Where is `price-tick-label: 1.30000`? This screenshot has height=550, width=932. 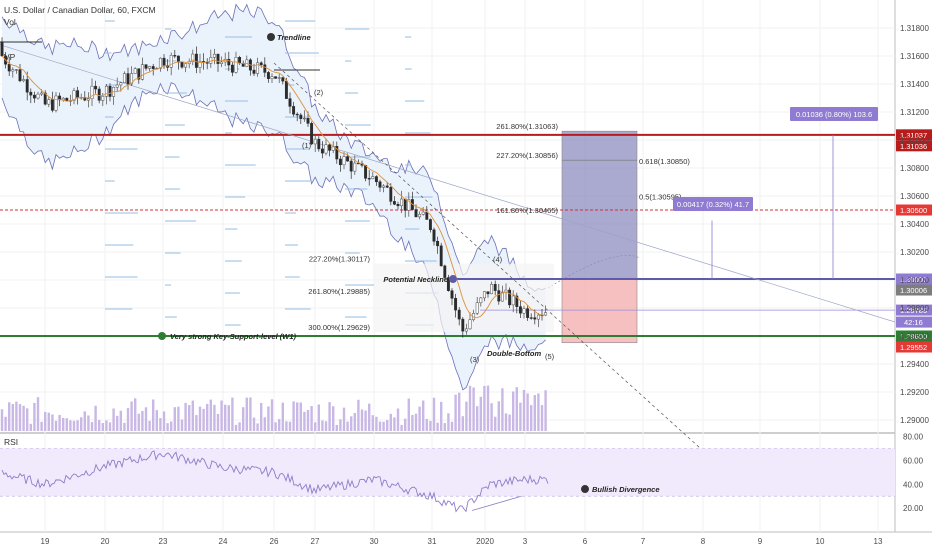
price-tick-label: 1.30000 is located at coordinates (914, 280).